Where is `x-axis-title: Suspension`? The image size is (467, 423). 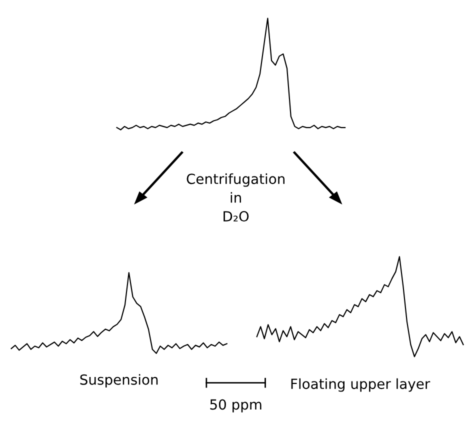
x-axis-title: Suspension is located at coordinates (119, 381).